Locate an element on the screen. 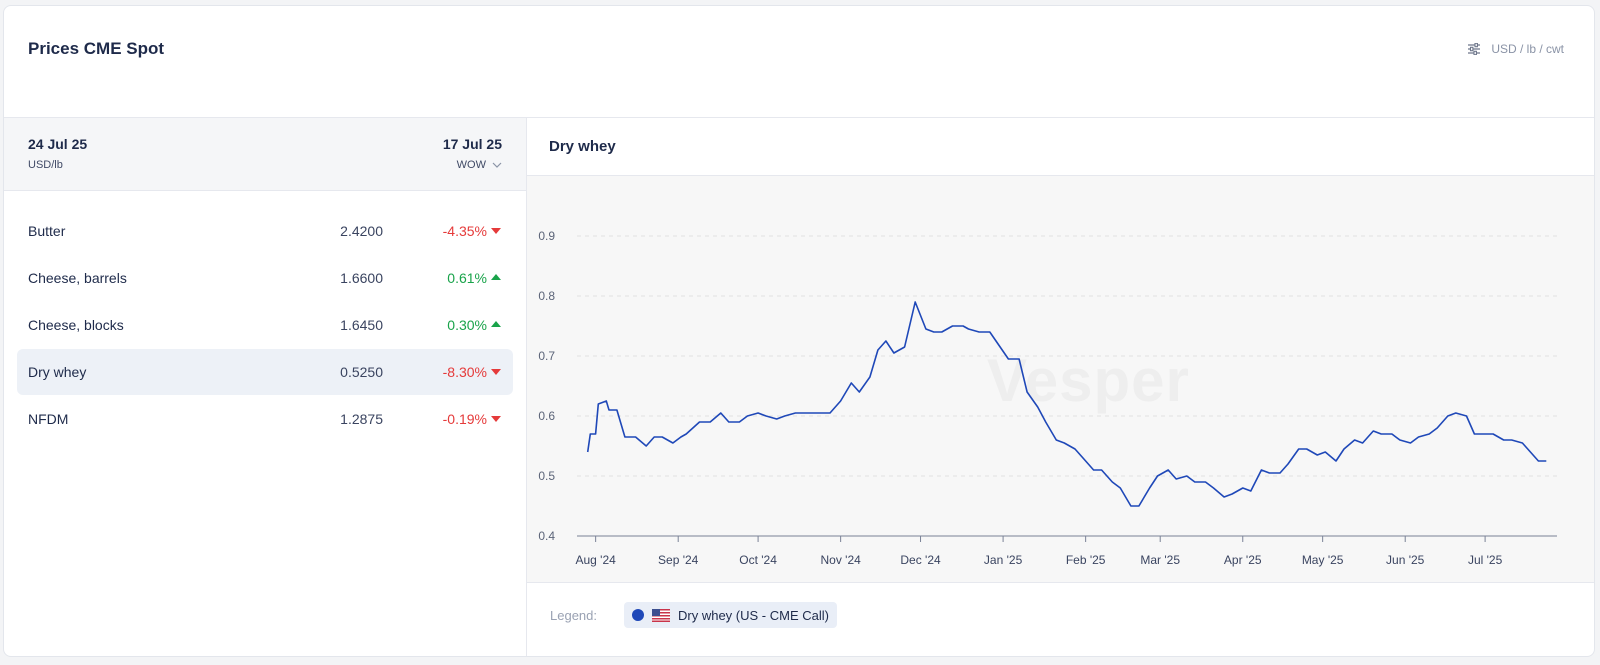 The width and height of the screenshot is (1600, 665). y-tick-label: 0.9 is located at coordinates (546, 236).